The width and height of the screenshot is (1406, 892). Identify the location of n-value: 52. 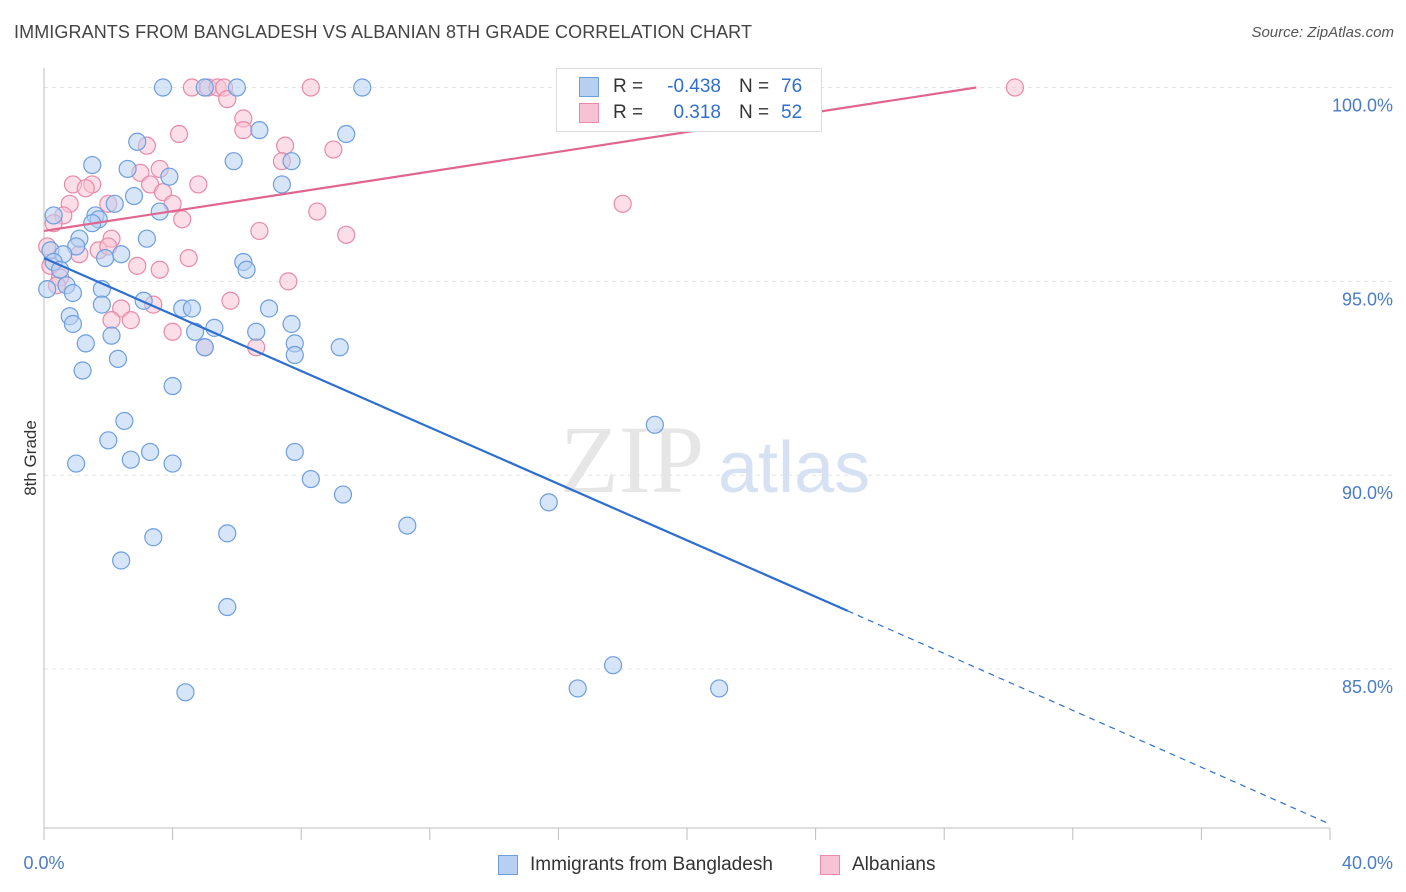
(792, 112).